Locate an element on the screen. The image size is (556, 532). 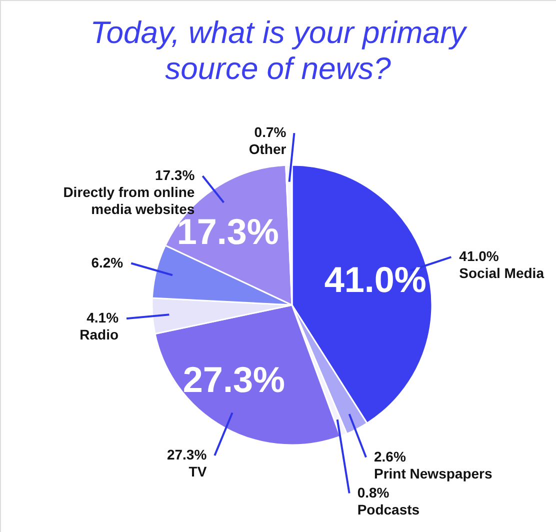
slice-label: TV is located at coordinates (198, 471).